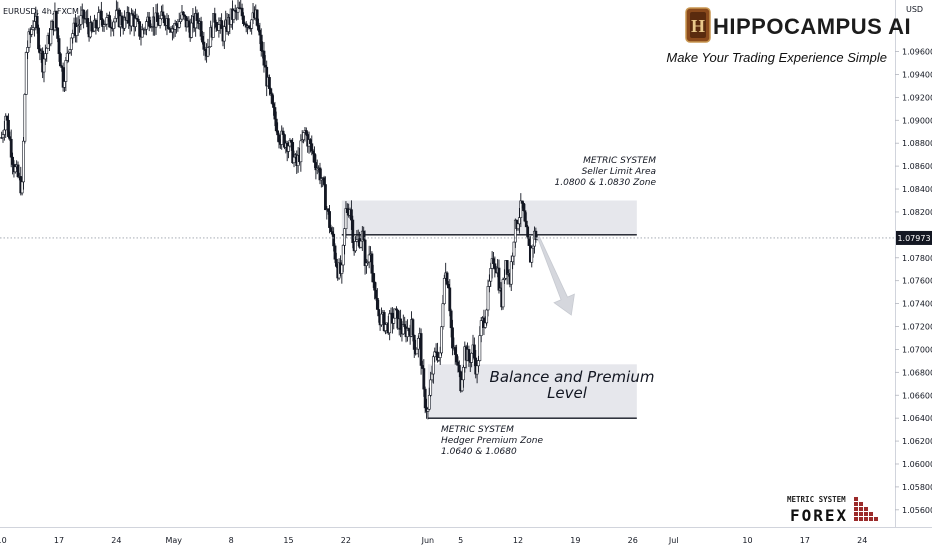 This screenshot has height=550, width=932. I want to click on zone-layer, so click(489, 309).